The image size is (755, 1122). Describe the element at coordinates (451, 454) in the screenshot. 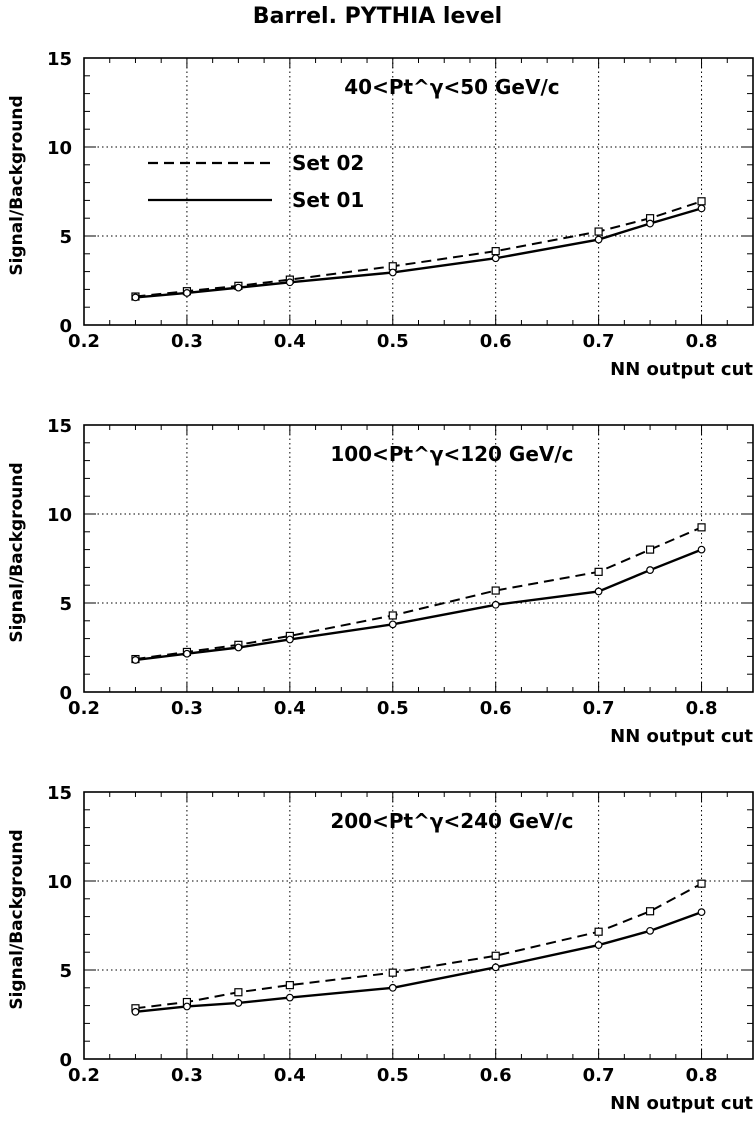

I see `pt-range-annotation: 100<Pt^γ<120 GeV/c` at that location.